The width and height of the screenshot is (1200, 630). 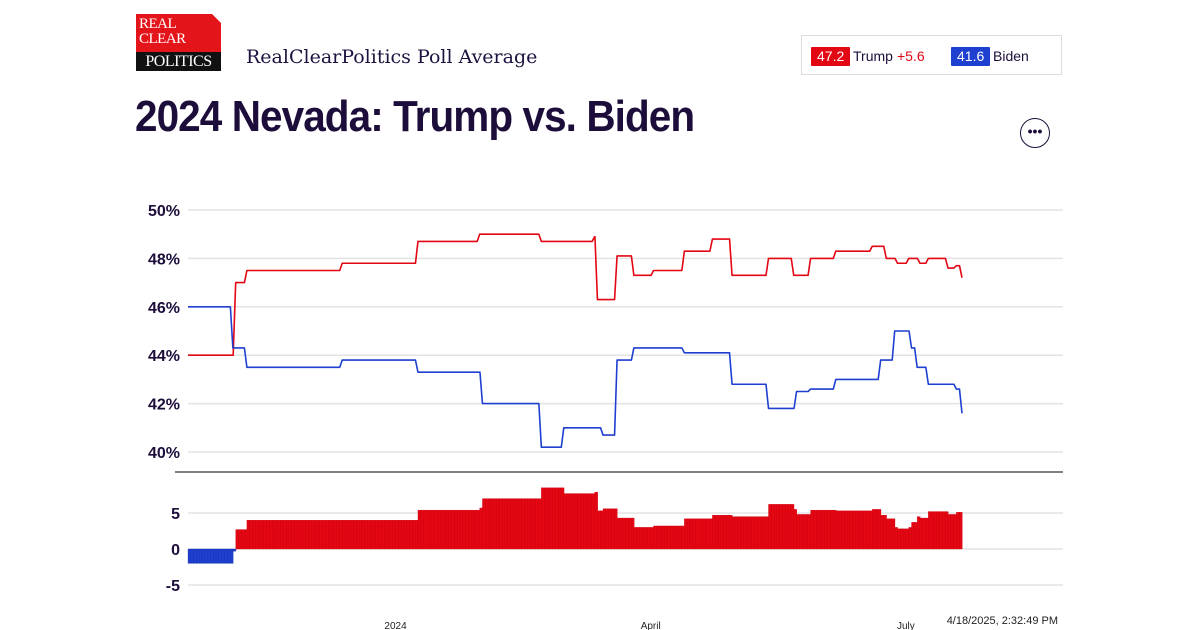 What do you see at coordinates (178, 42) in the screenshot?
I see `rcp-logo: REAL CLEAR POLITICS` at bounding box center [178, 42].